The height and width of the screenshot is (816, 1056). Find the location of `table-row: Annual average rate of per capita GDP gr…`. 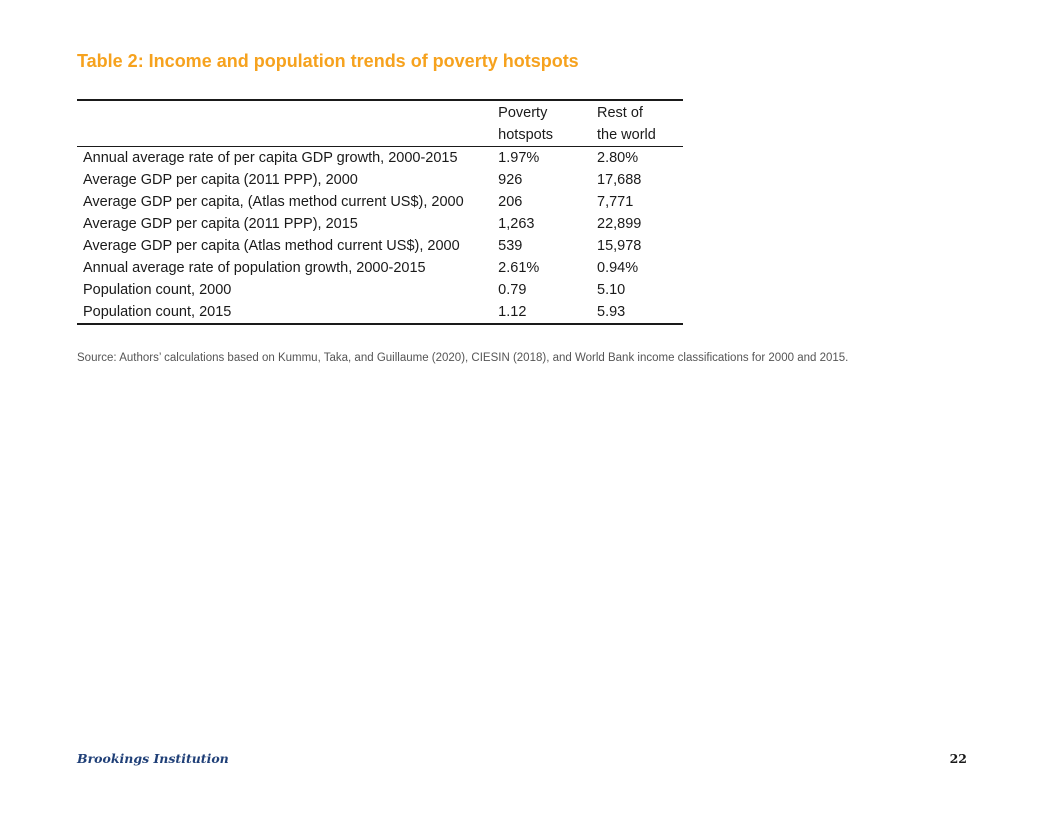

table-row: Annual average rate of per capita GDP gr… is located at coordinates (380, 158).